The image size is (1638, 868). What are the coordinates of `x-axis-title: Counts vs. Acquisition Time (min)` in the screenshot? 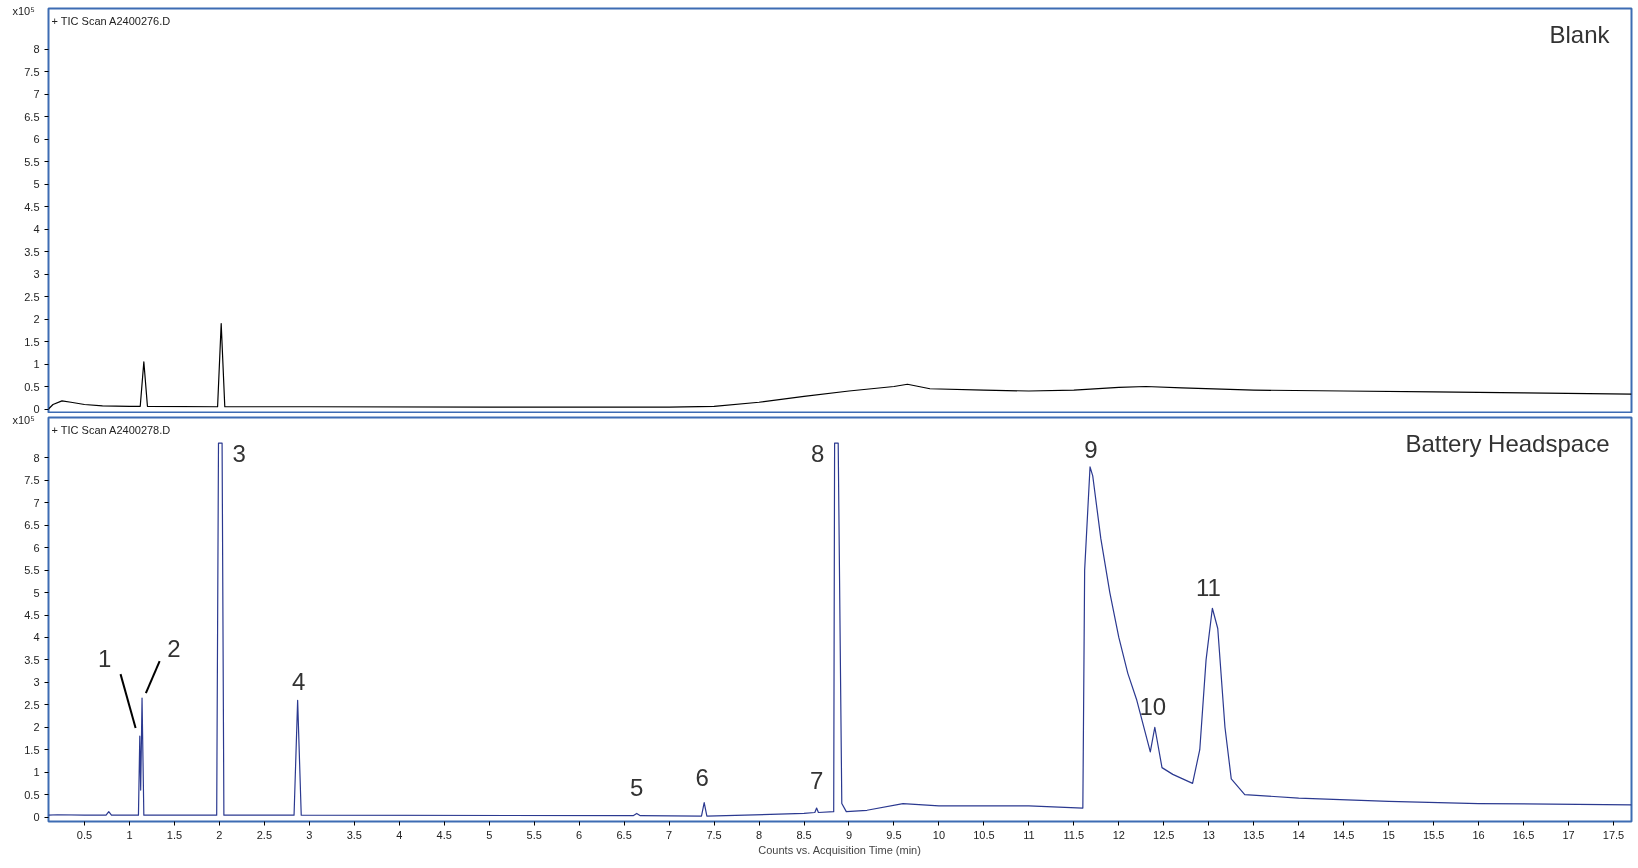 It's located at (839, 849).